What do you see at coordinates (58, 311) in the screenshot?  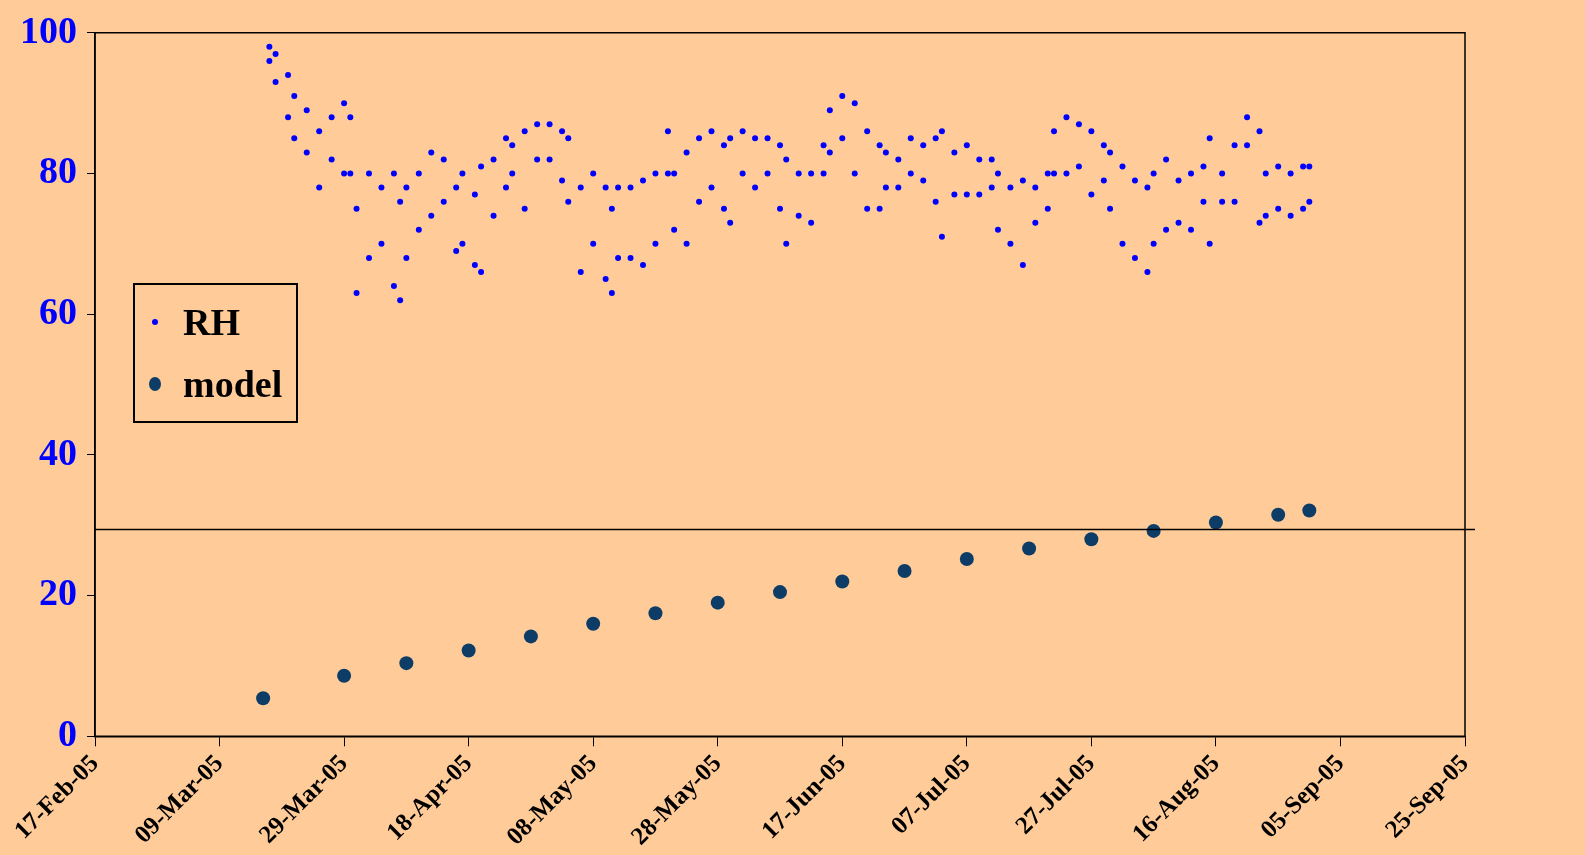 I see `y-tick-label: 60` at bounding box center [58, 311].